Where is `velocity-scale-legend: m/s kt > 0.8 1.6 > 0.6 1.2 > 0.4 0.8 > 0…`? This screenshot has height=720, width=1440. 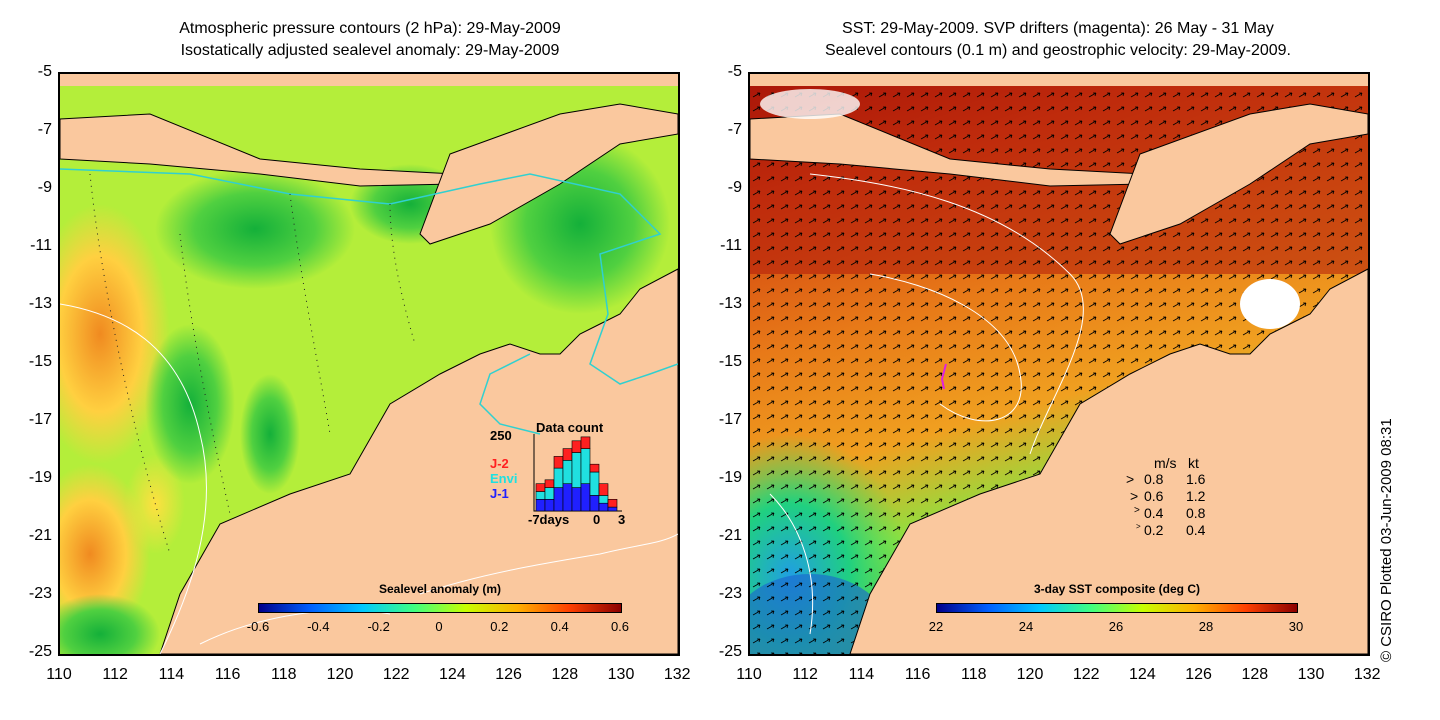 velocity-scale-legend: m/s kt > 0.8 1.6 > 0.6 1.2 > 0.4 0.8 > 0… is located at coordinates (1181, 500).